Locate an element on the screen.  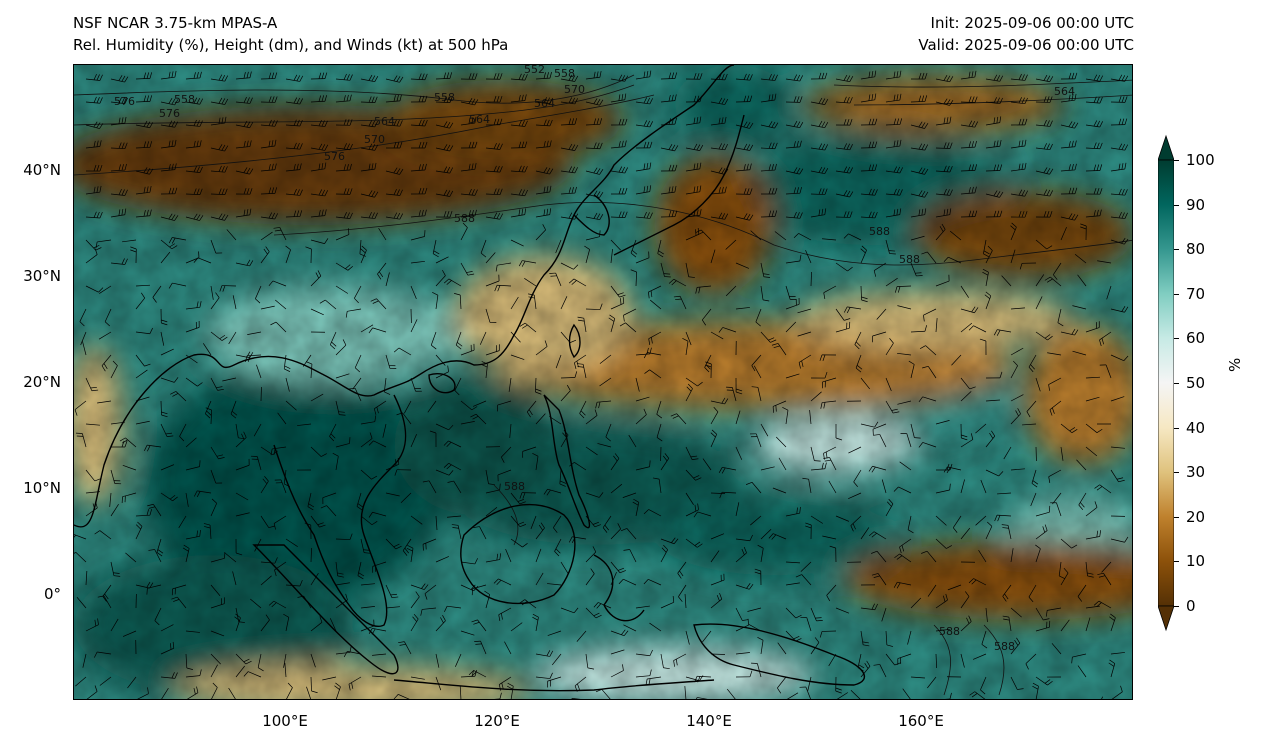
colorbar-tick-mark is located at coordinates (1176, 606).